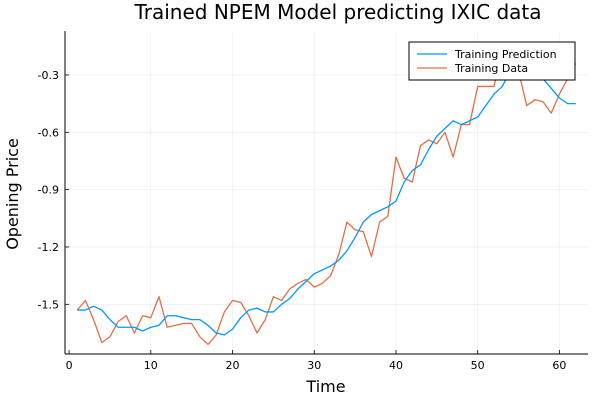 This screenshot has width=600, height=400. What do you see at coordinates (478, 365) in the screenshot?
I see `x-tick-label: 50` at bounding box center [478, 365].